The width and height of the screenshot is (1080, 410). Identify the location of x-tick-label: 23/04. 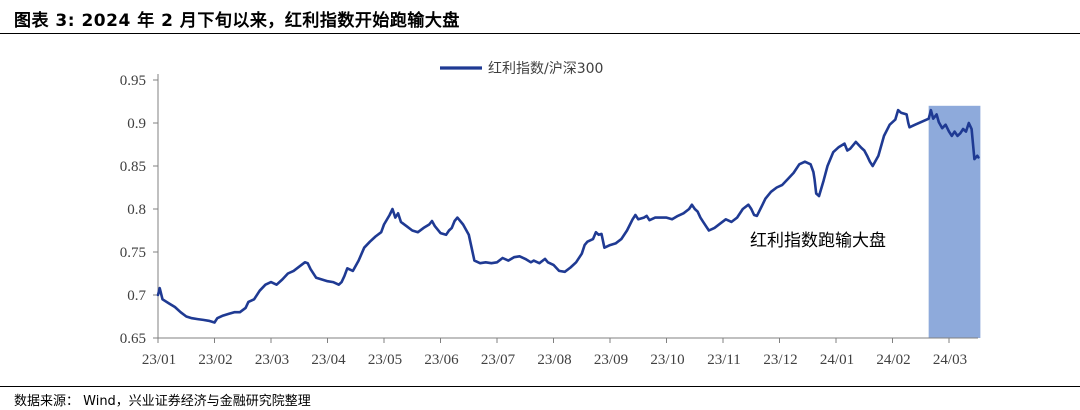
(328, 360).